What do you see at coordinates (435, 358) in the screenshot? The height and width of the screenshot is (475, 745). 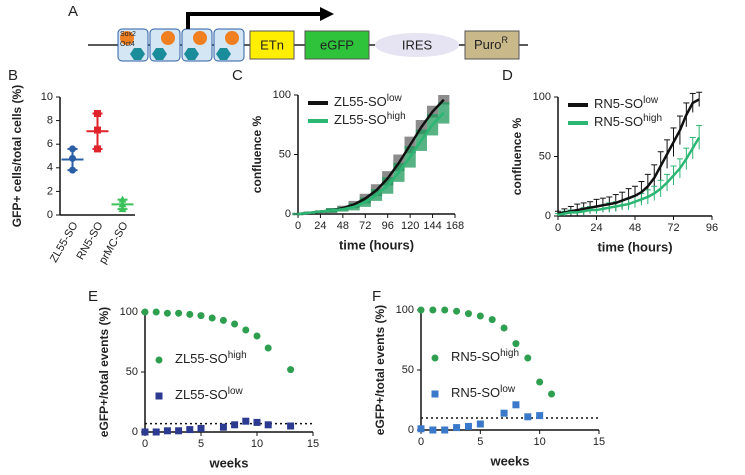 I see `legend-marker` at bounding box center [435, 358].